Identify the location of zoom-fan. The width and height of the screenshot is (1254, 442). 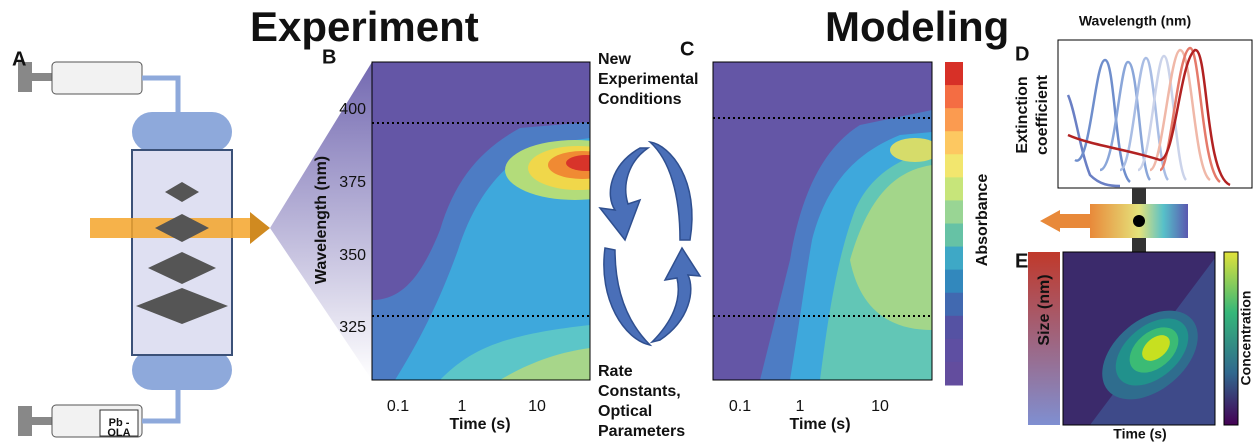
(321, 221).